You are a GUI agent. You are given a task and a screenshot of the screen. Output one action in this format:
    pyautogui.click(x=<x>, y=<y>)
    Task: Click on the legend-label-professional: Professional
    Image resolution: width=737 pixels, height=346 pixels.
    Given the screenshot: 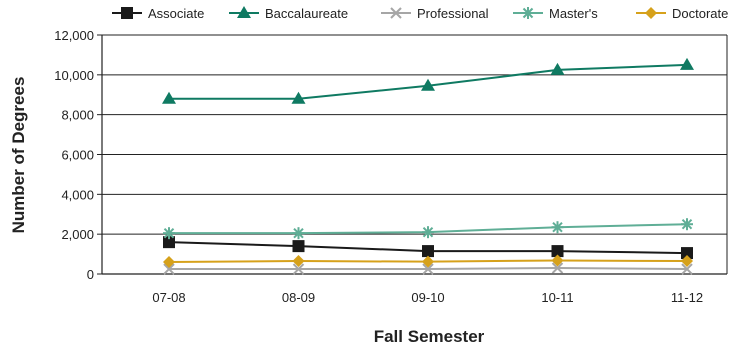 What is the action you would take?
    pyautogui.click(x=453, y=13)
    